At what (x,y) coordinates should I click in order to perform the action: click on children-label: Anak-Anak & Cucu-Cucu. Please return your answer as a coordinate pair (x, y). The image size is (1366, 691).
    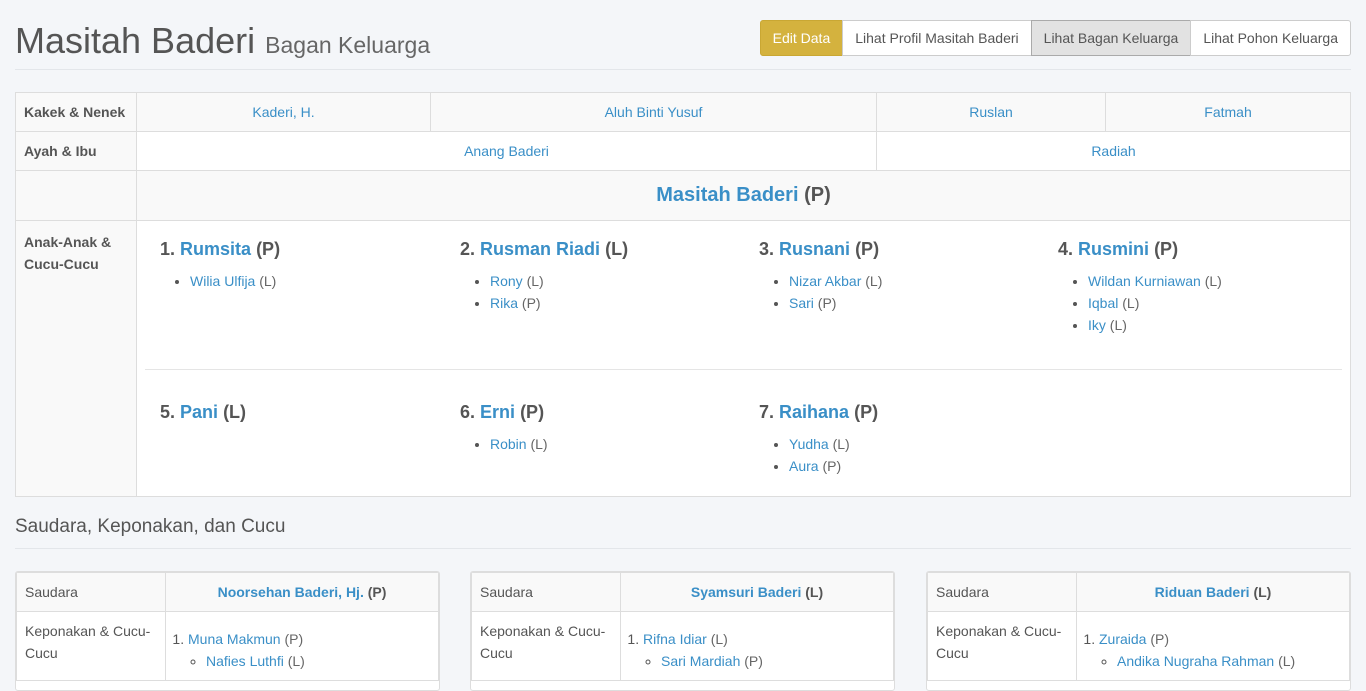
    Looking at the image, I should click on (76, 358).